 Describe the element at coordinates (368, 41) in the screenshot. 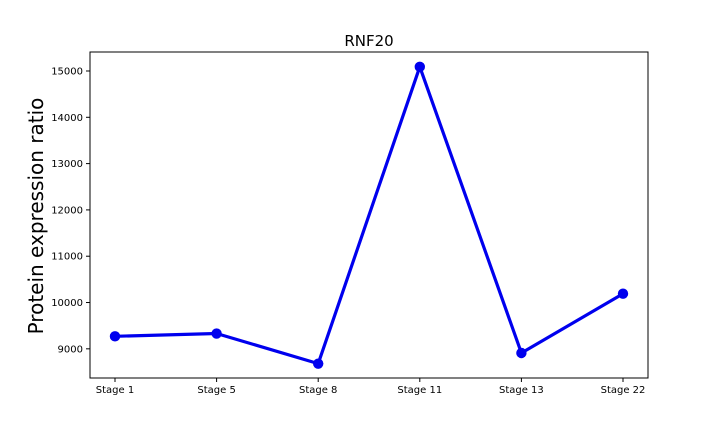

I see `chart-title: RNF20` at that location.